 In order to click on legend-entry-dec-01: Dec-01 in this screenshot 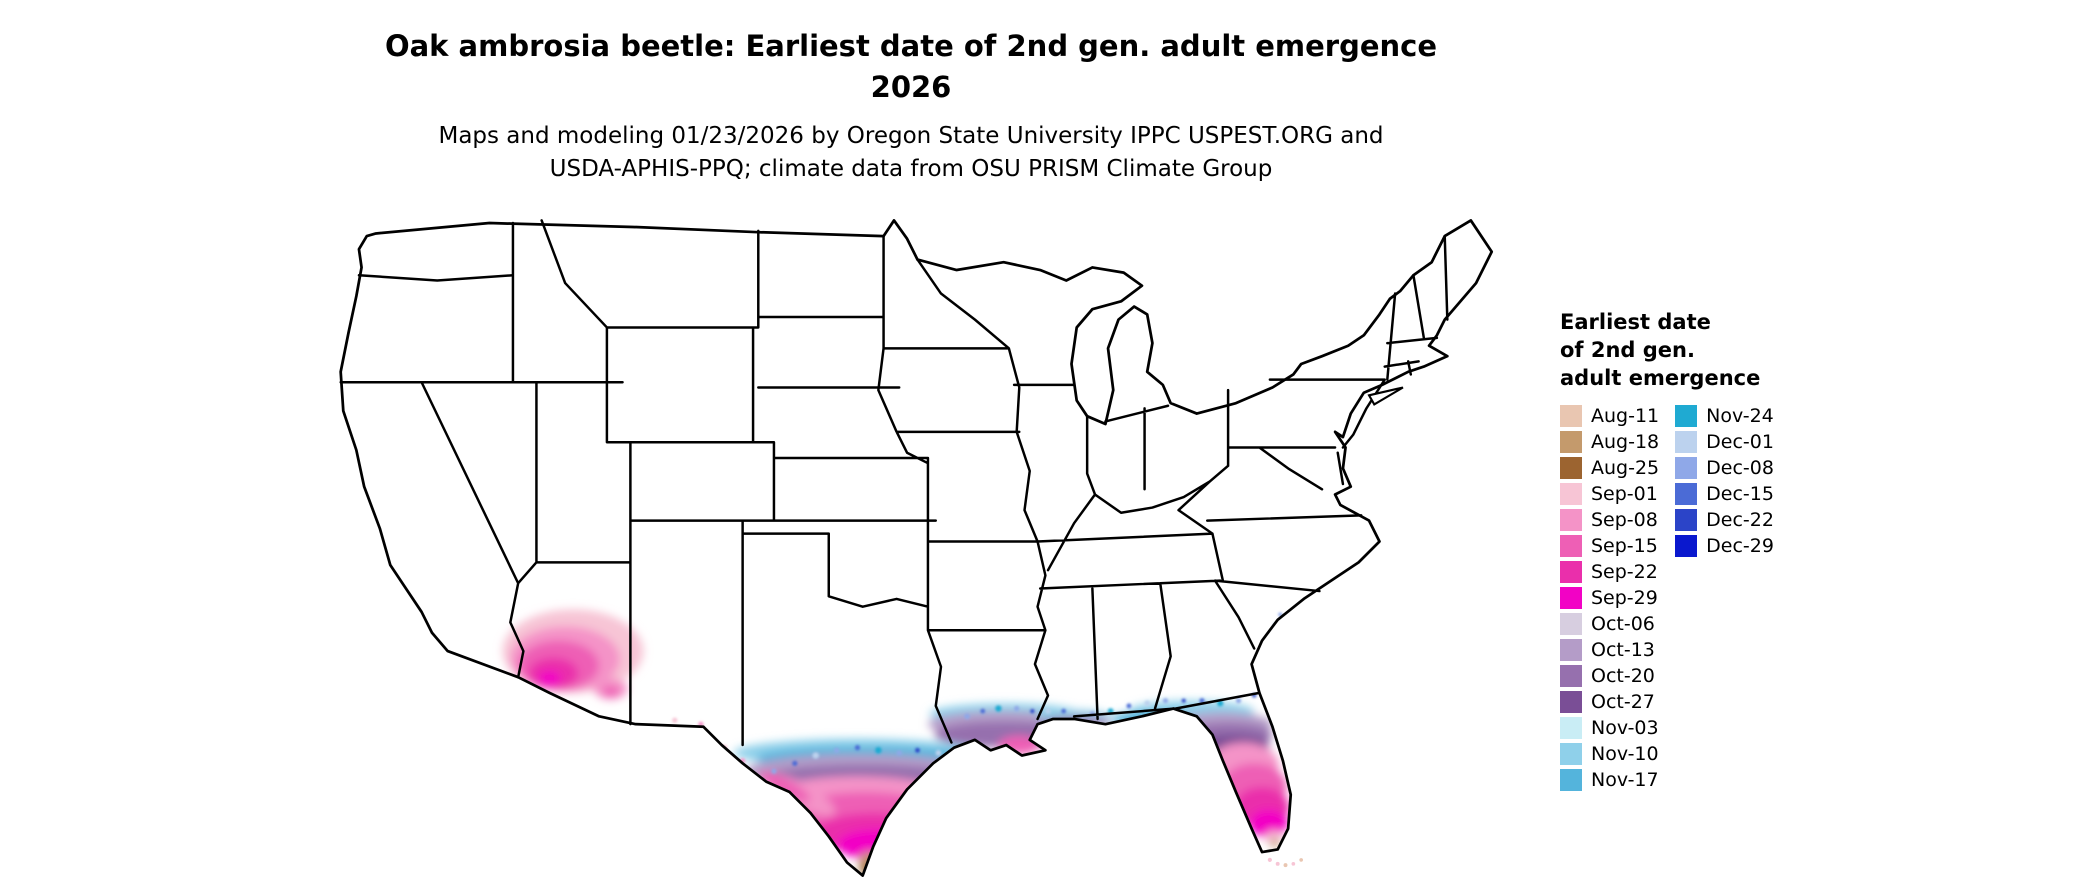, I will do `click(1724, 442)`.